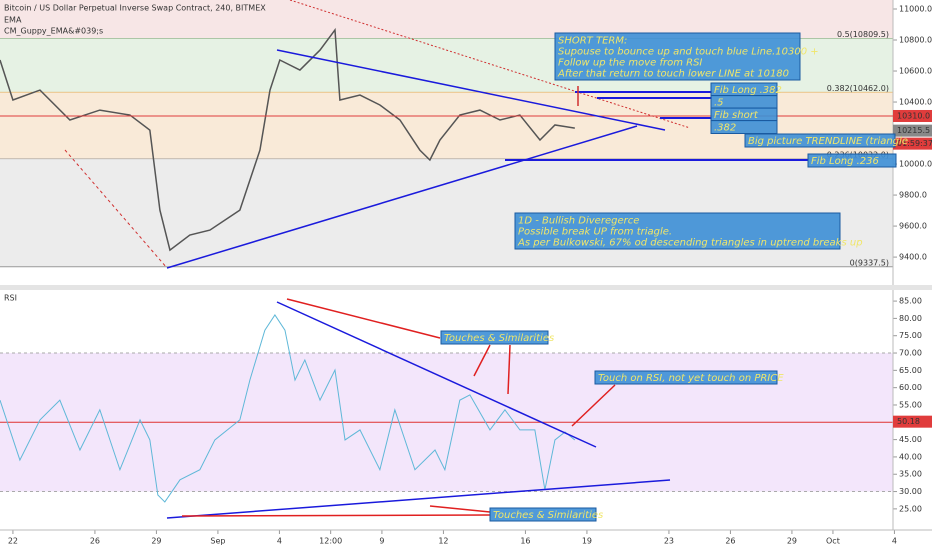 The image size is (932, 550). What do you see at coordinates (910, 318) in the screenshot?
I see `y-tick-label: 80.00` at bounding box center [910, 318].